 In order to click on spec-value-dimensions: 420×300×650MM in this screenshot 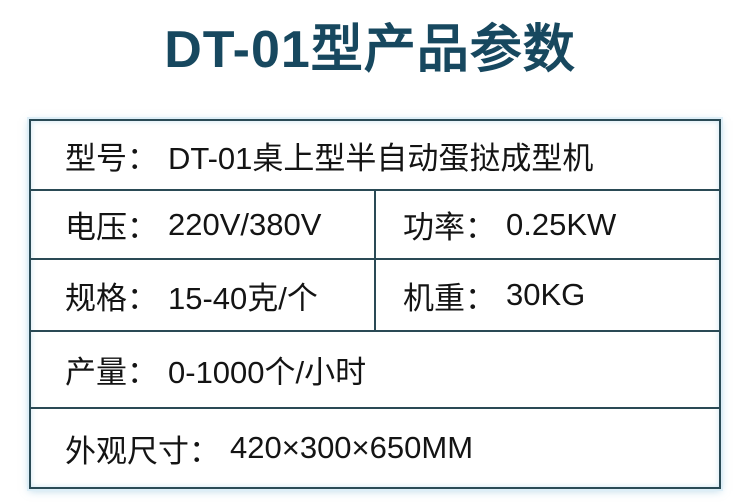, I will do `click(352, 447)`.